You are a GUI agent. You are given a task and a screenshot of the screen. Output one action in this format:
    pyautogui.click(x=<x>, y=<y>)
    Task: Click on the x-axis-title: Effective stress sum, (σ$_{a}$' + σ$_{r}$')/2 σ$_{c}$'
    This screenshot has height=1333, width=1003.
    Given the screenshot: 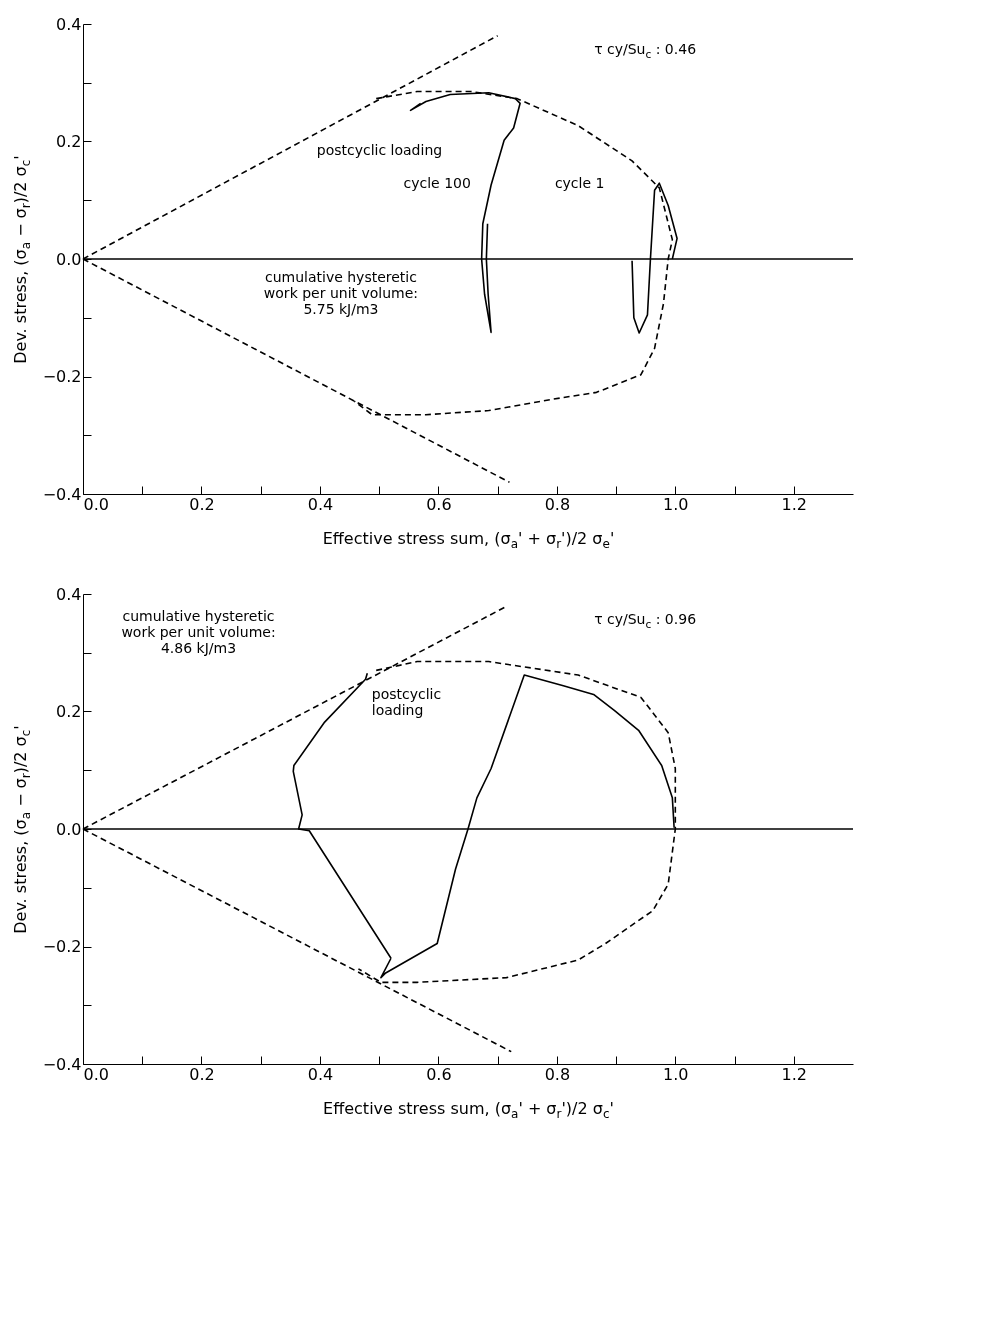 What is the action you would take?
    pyautogui.click(x=468, y=1109)
    